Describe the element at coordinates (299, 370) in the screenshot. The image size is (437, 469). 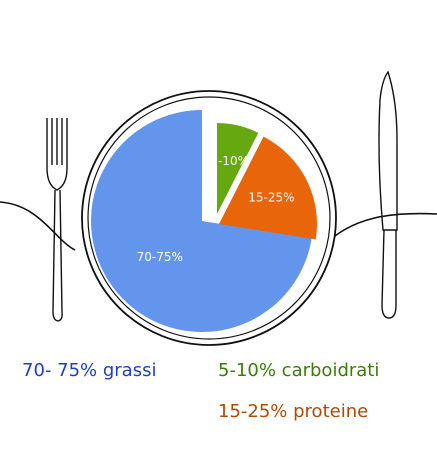
I see `legend-carbohydrate: 5-10% carboidrati` at that location.